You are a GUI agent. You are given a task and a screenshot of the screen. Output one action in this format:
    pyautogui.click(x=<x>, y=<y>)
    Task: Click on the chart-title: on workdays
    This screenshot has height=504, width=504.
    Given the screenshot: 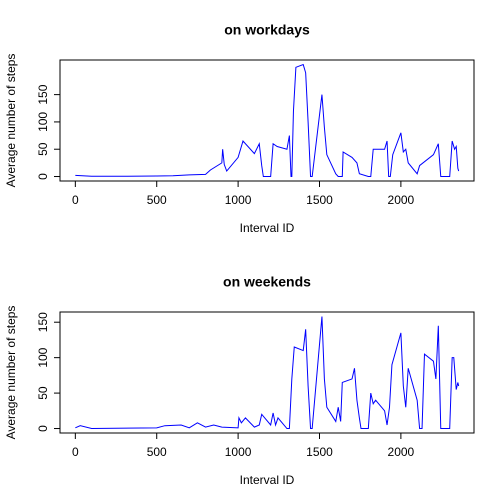 What is the action you would take?
    pyautogui.click(x=267, y=30)
    